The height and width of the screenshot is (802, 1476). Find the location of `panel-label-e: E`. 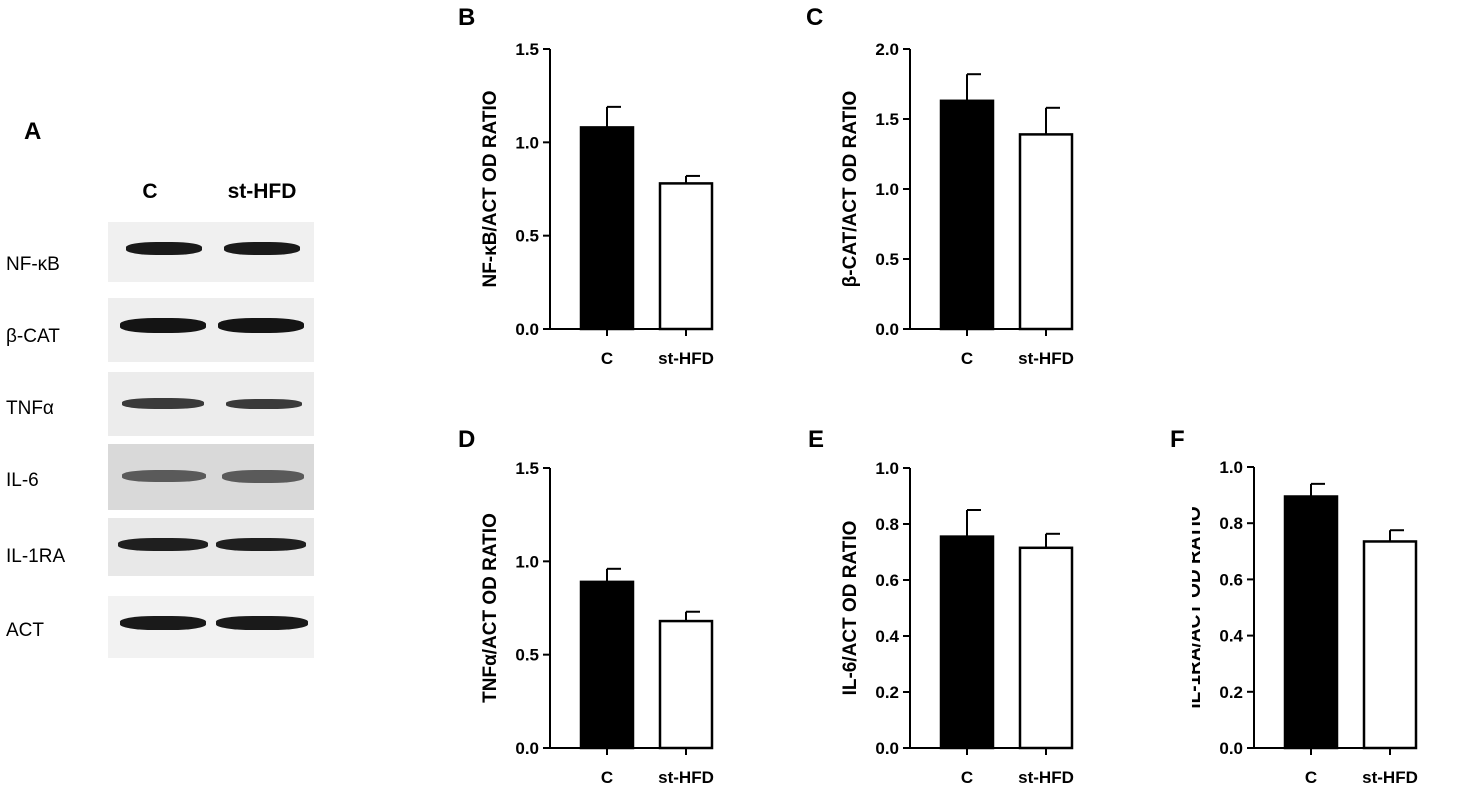

panel-label-e: E is located at coordinates (816, 439).